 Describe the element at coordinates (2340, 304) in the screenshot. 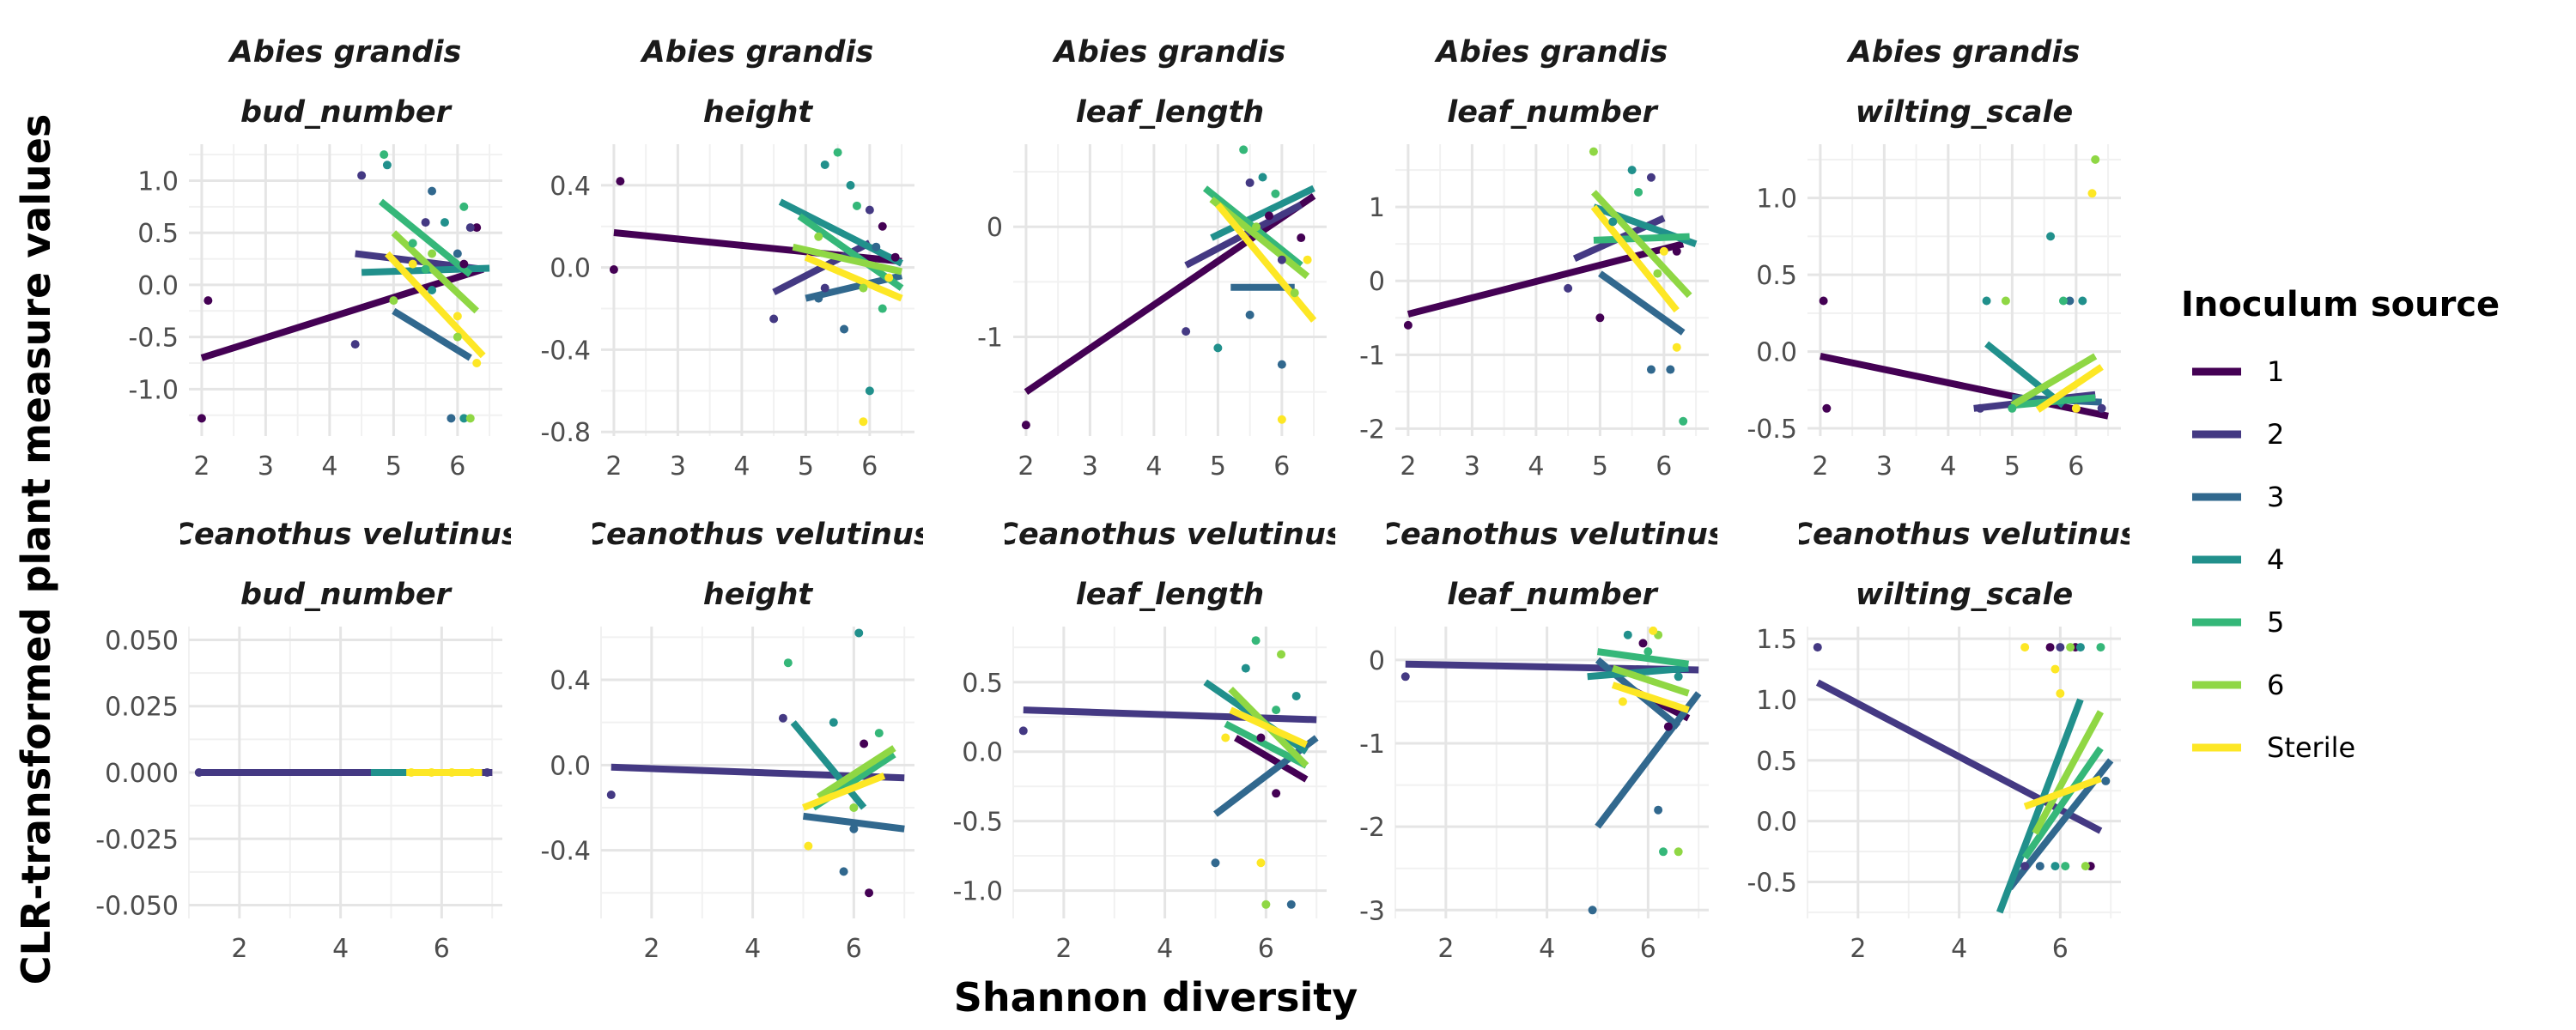

I see `legend-title: Inoculum source` at that location.